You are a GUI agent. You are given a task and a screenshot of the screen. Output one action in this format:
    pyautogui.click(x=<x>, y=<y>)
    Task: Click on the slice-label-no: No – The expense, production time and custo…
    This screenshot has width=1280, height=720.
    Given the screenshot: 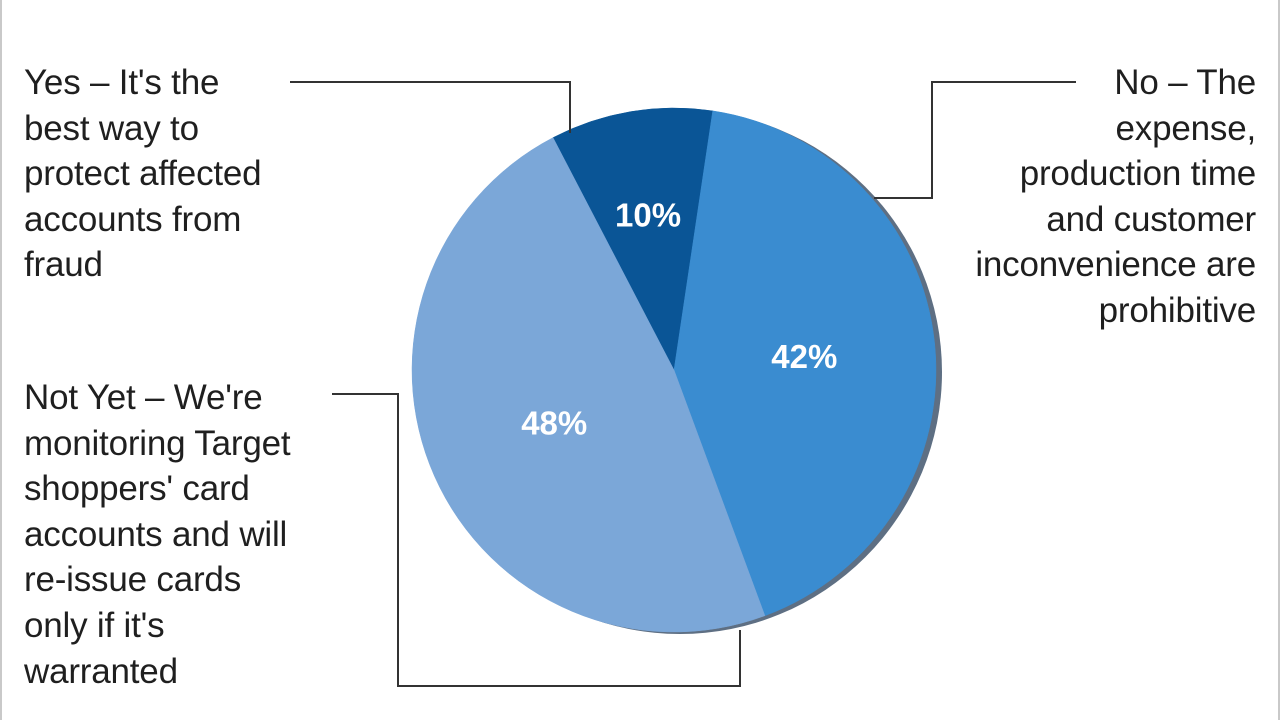 What is the action you would take?
    pyautogui.click(x=1115, y=197)
    